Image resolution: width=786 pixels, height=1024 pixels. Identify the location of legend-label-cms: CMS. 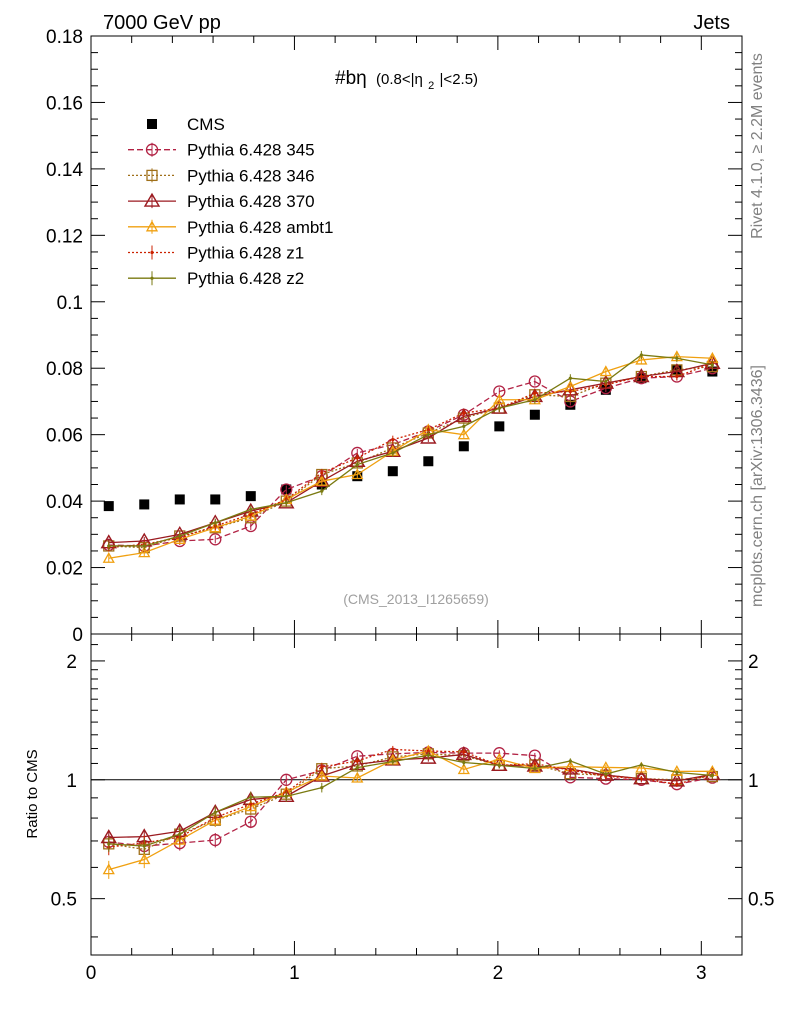
(206, 124).